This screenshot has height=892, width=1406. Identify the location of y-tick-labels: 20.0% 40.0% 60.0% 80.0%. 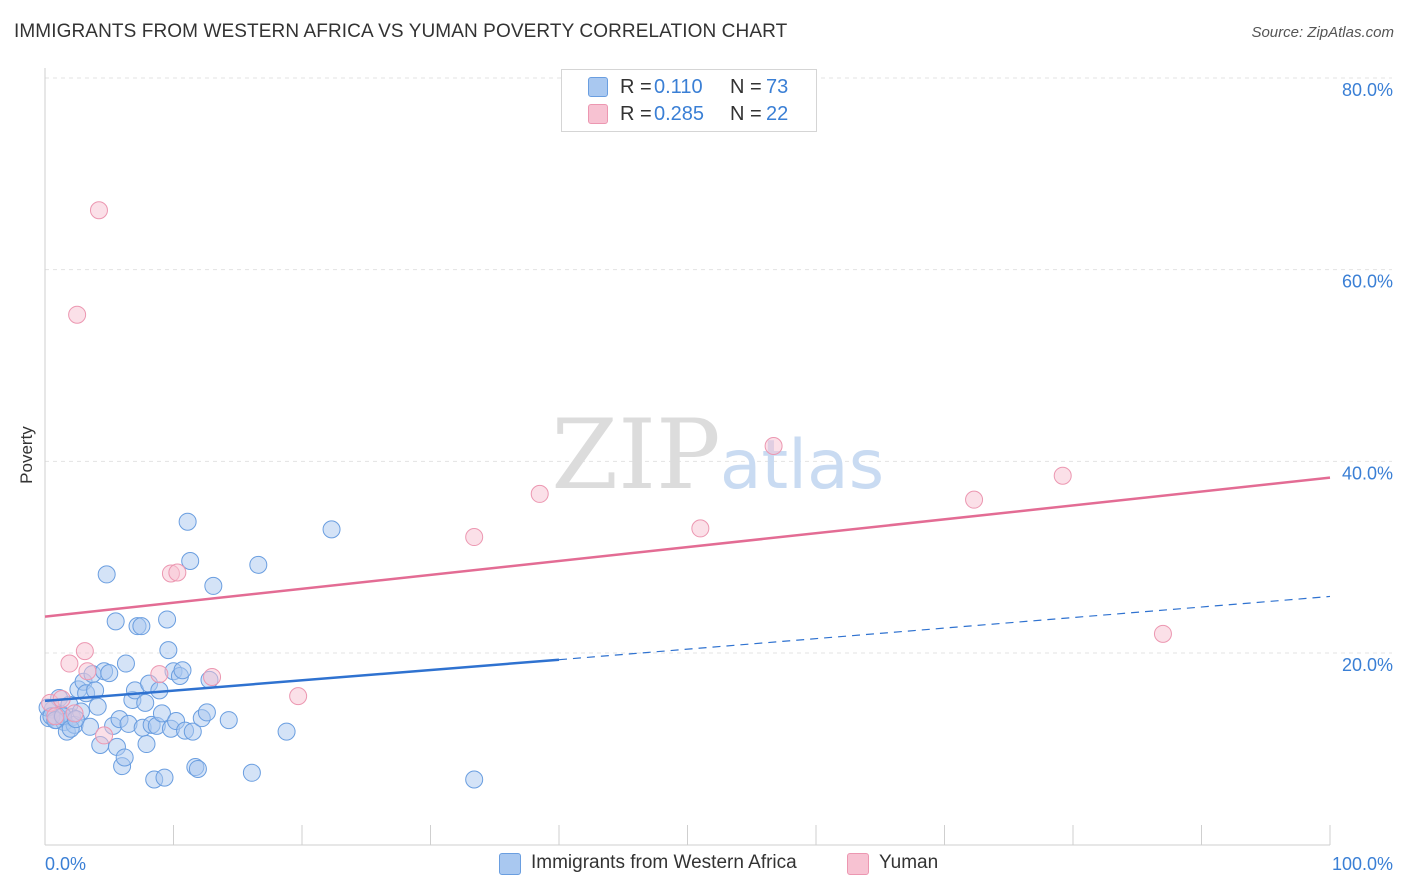
(1367, 377).